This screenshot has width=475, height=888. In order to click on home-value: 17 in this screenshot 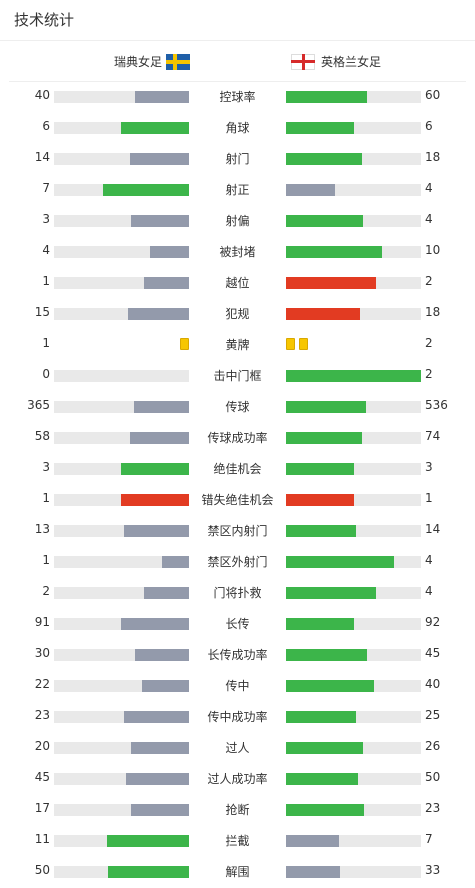, I will do `click(42, 808)`.